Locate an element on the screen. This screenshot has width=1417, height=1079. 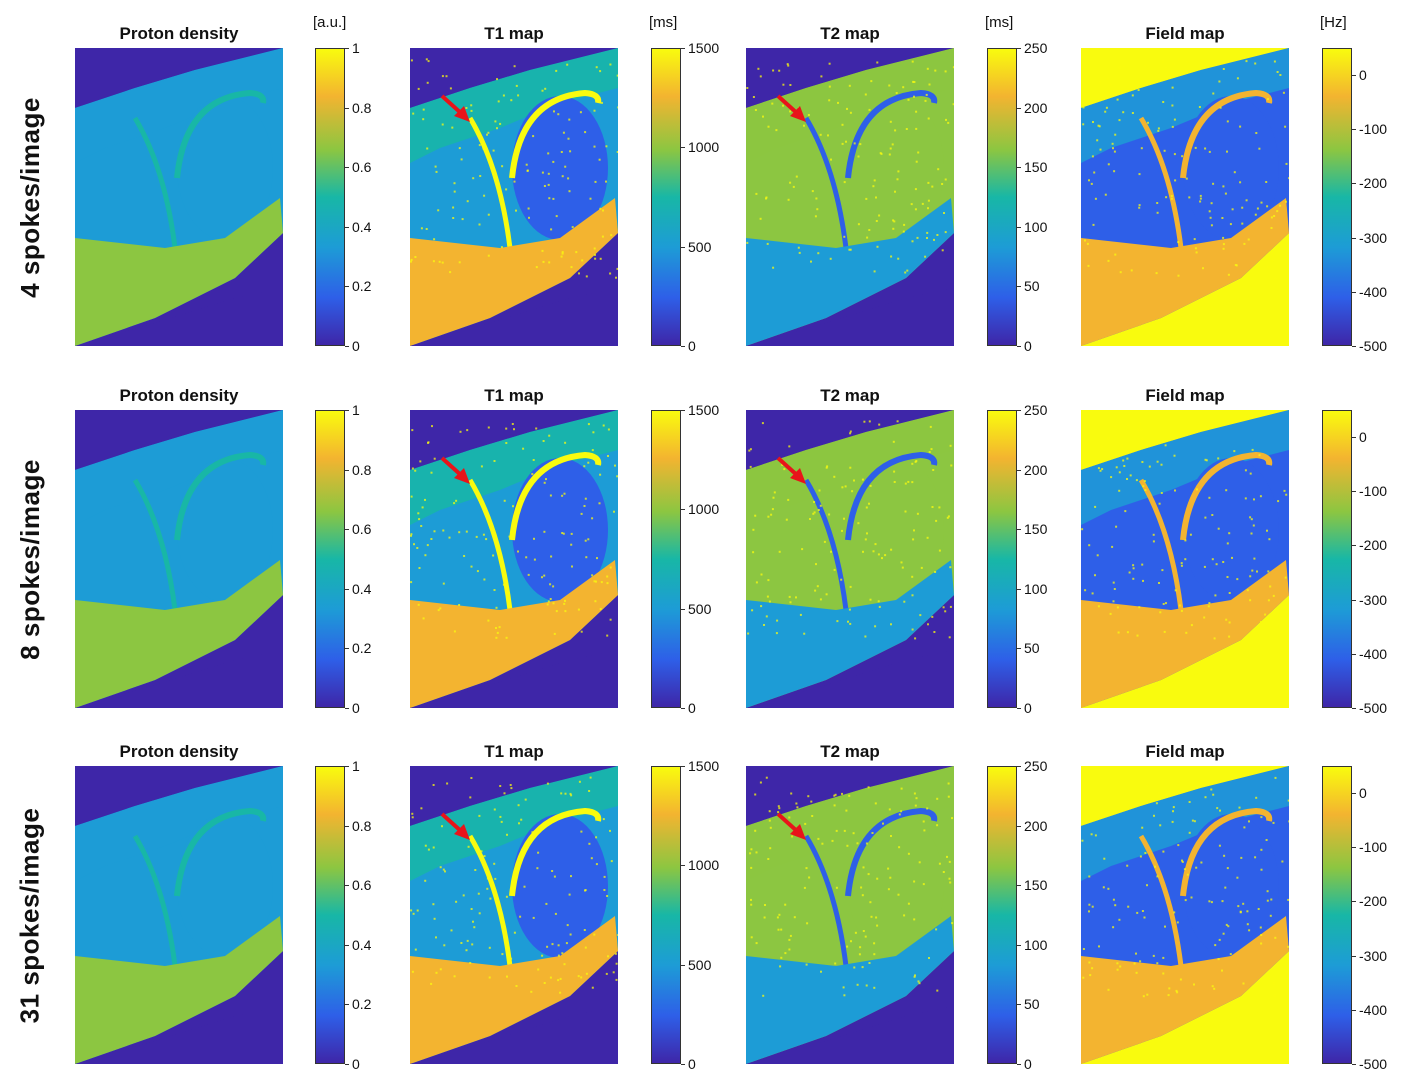
t1-map-image is located at coordinates (514, 915).